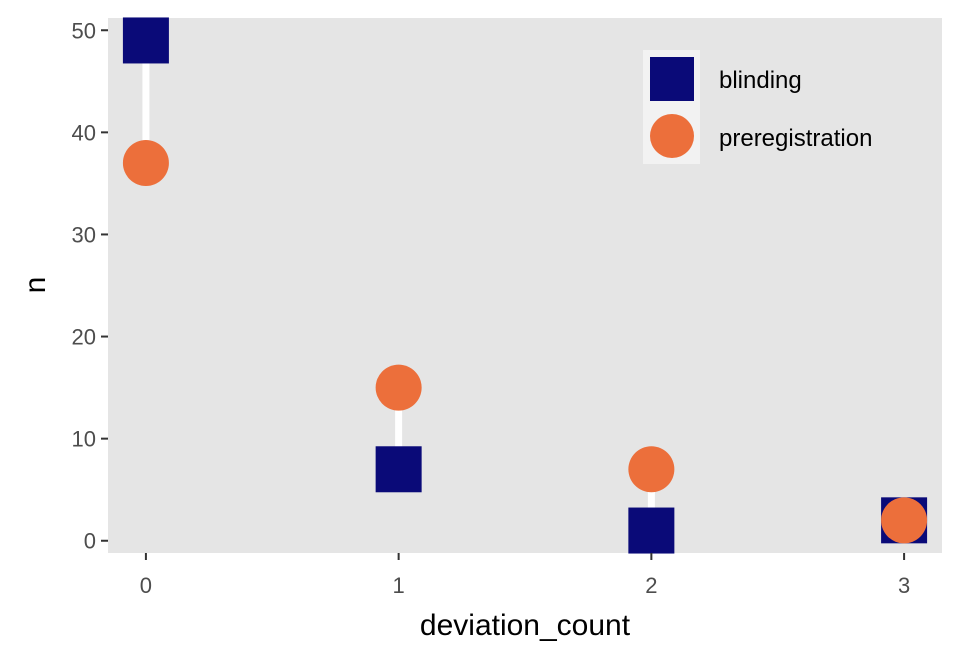  Describe the element at coordinates (757, 107) in the screenshot. I see `legend: blinding preregistration` at that location.